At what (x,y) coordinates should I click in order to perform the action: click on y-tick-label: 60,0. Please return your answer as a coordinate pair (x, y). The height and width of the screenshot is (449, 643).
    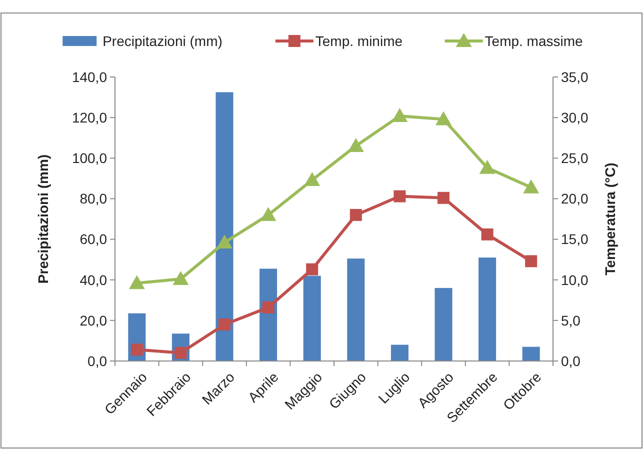
    Looking at the image, I should click on (94, 239).